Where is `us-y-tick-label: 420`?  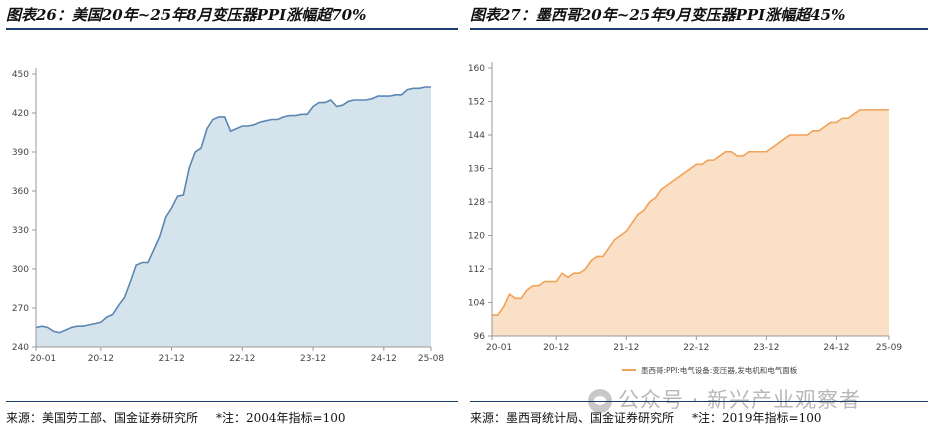
us-y-tick-label: 420 is located at coordinates (20, 114).